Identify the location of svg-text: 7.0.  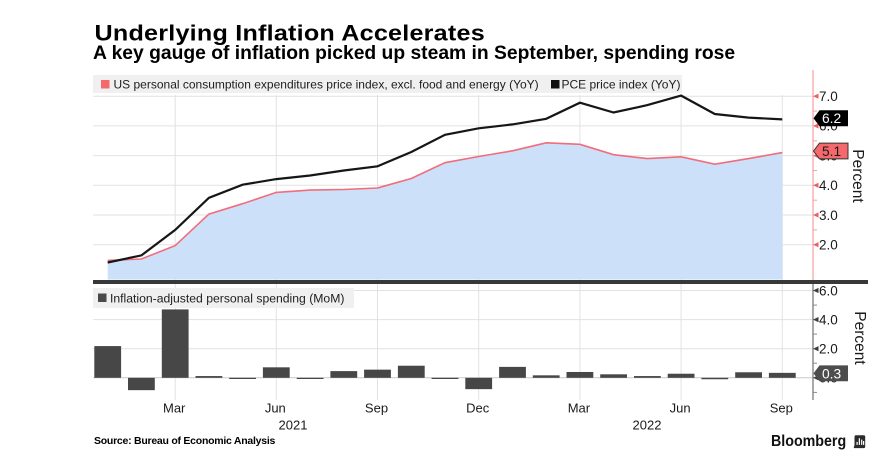
(828, 96).